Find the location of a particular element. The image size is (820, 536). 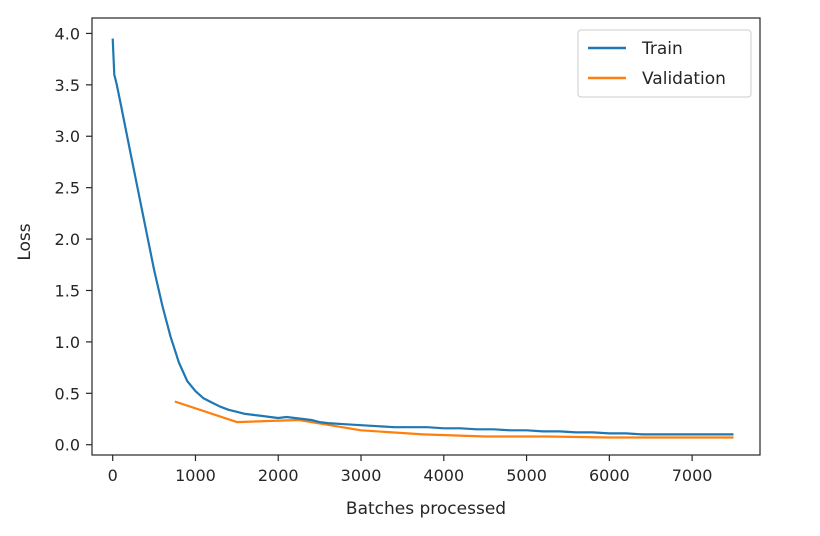

x-axis-label: Batches processed is located at coordinates (426, 509).